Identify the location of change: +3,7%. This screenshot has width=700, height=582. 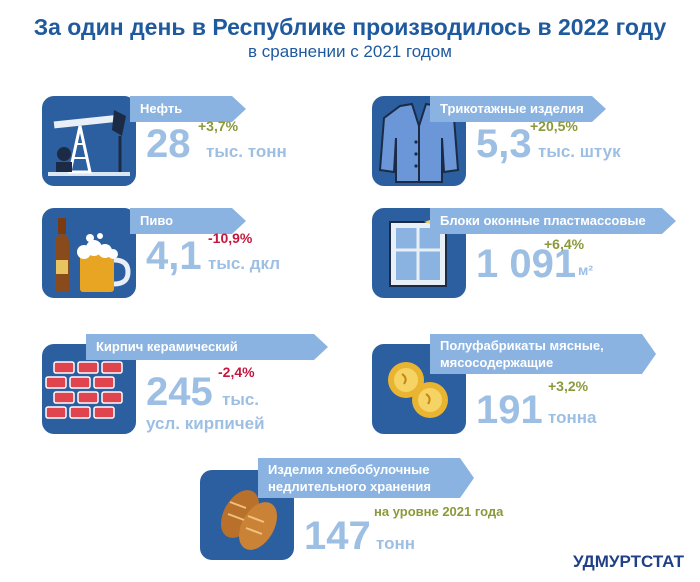
(218, 126).